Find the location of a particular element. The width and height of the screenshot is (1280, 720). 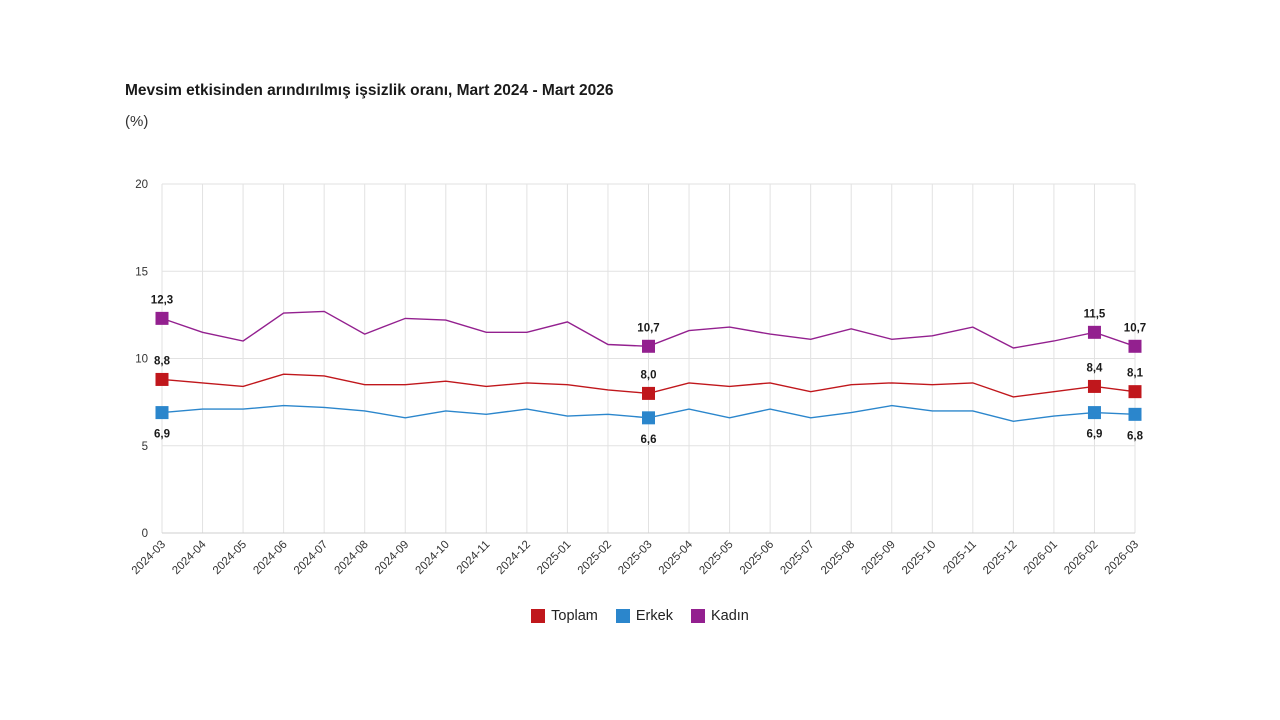

legend-item-erkek: Erkek is located at coordinates (644, 616).